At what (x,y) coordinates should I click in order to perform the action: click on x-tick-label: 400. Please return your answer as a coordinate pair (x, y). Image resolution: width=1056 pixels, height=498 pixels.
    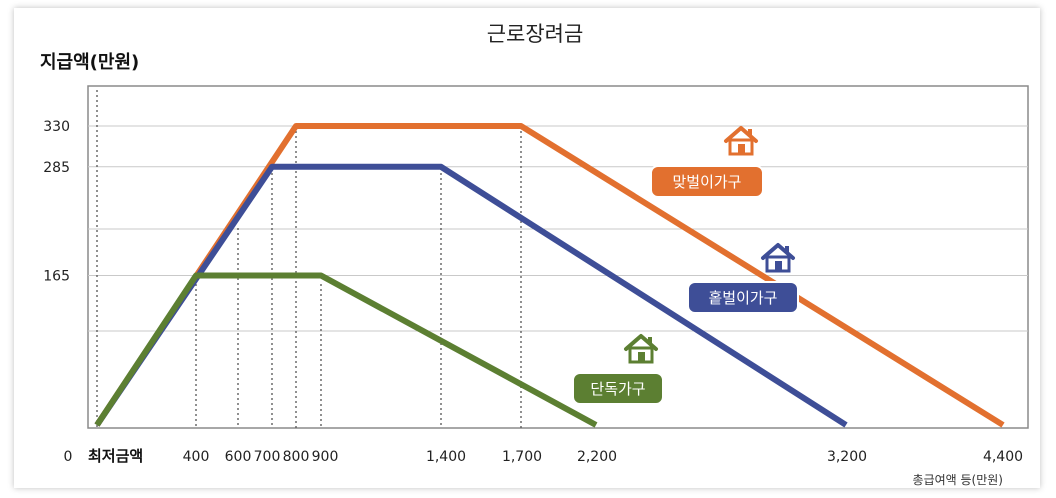
    Looking at the image, I should click on (196, 457).